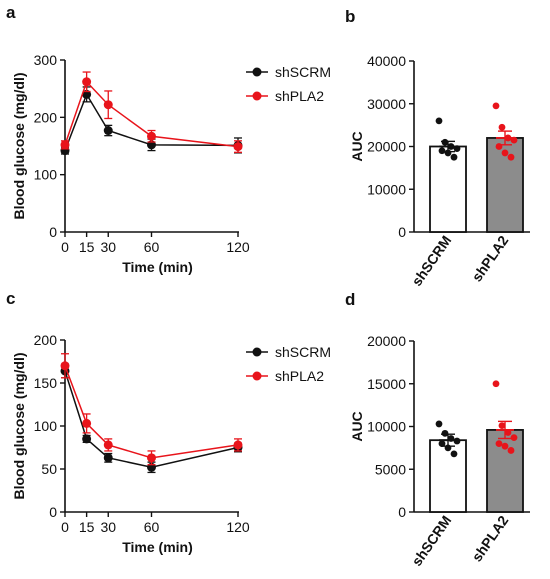  Describe the element at coordinates (386, 104) in the screenshot. I see `y-tick-label: 30000` at that location.